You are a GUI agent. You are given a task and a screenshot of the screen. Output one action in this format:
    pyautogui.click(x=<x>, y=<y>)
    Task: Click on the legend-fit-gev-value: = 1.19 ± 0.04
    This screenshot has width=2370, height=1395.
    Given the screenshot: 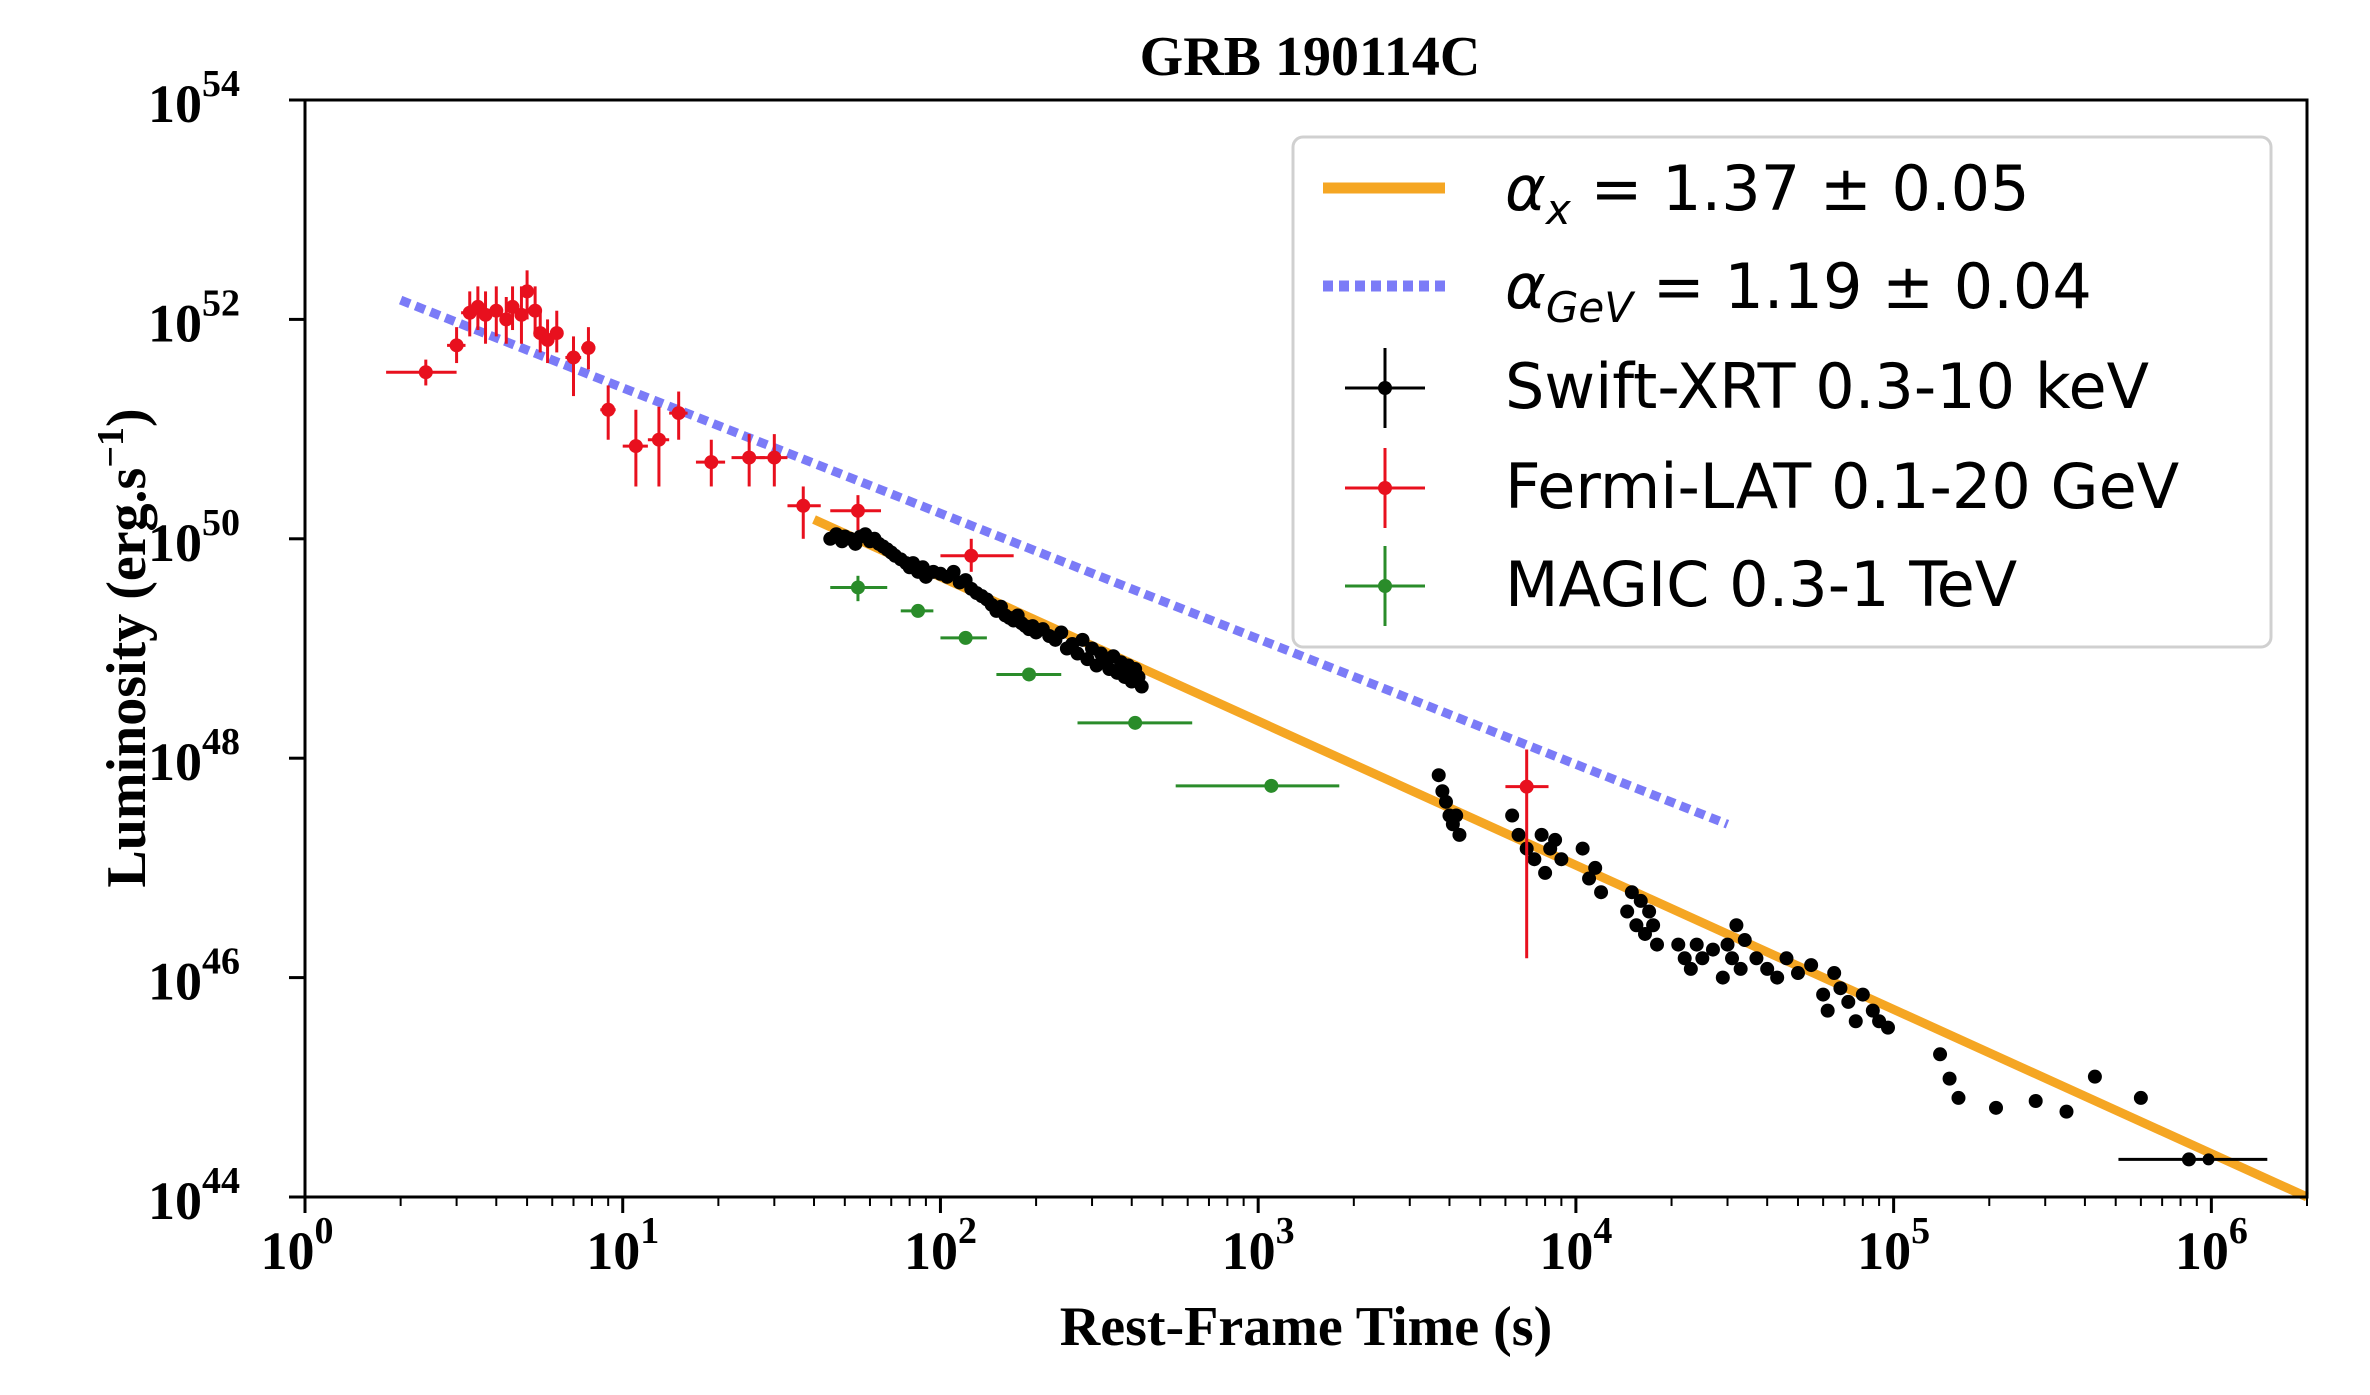 What is the action you would take?
    pyautogui.click(x=1862, y=286)
    